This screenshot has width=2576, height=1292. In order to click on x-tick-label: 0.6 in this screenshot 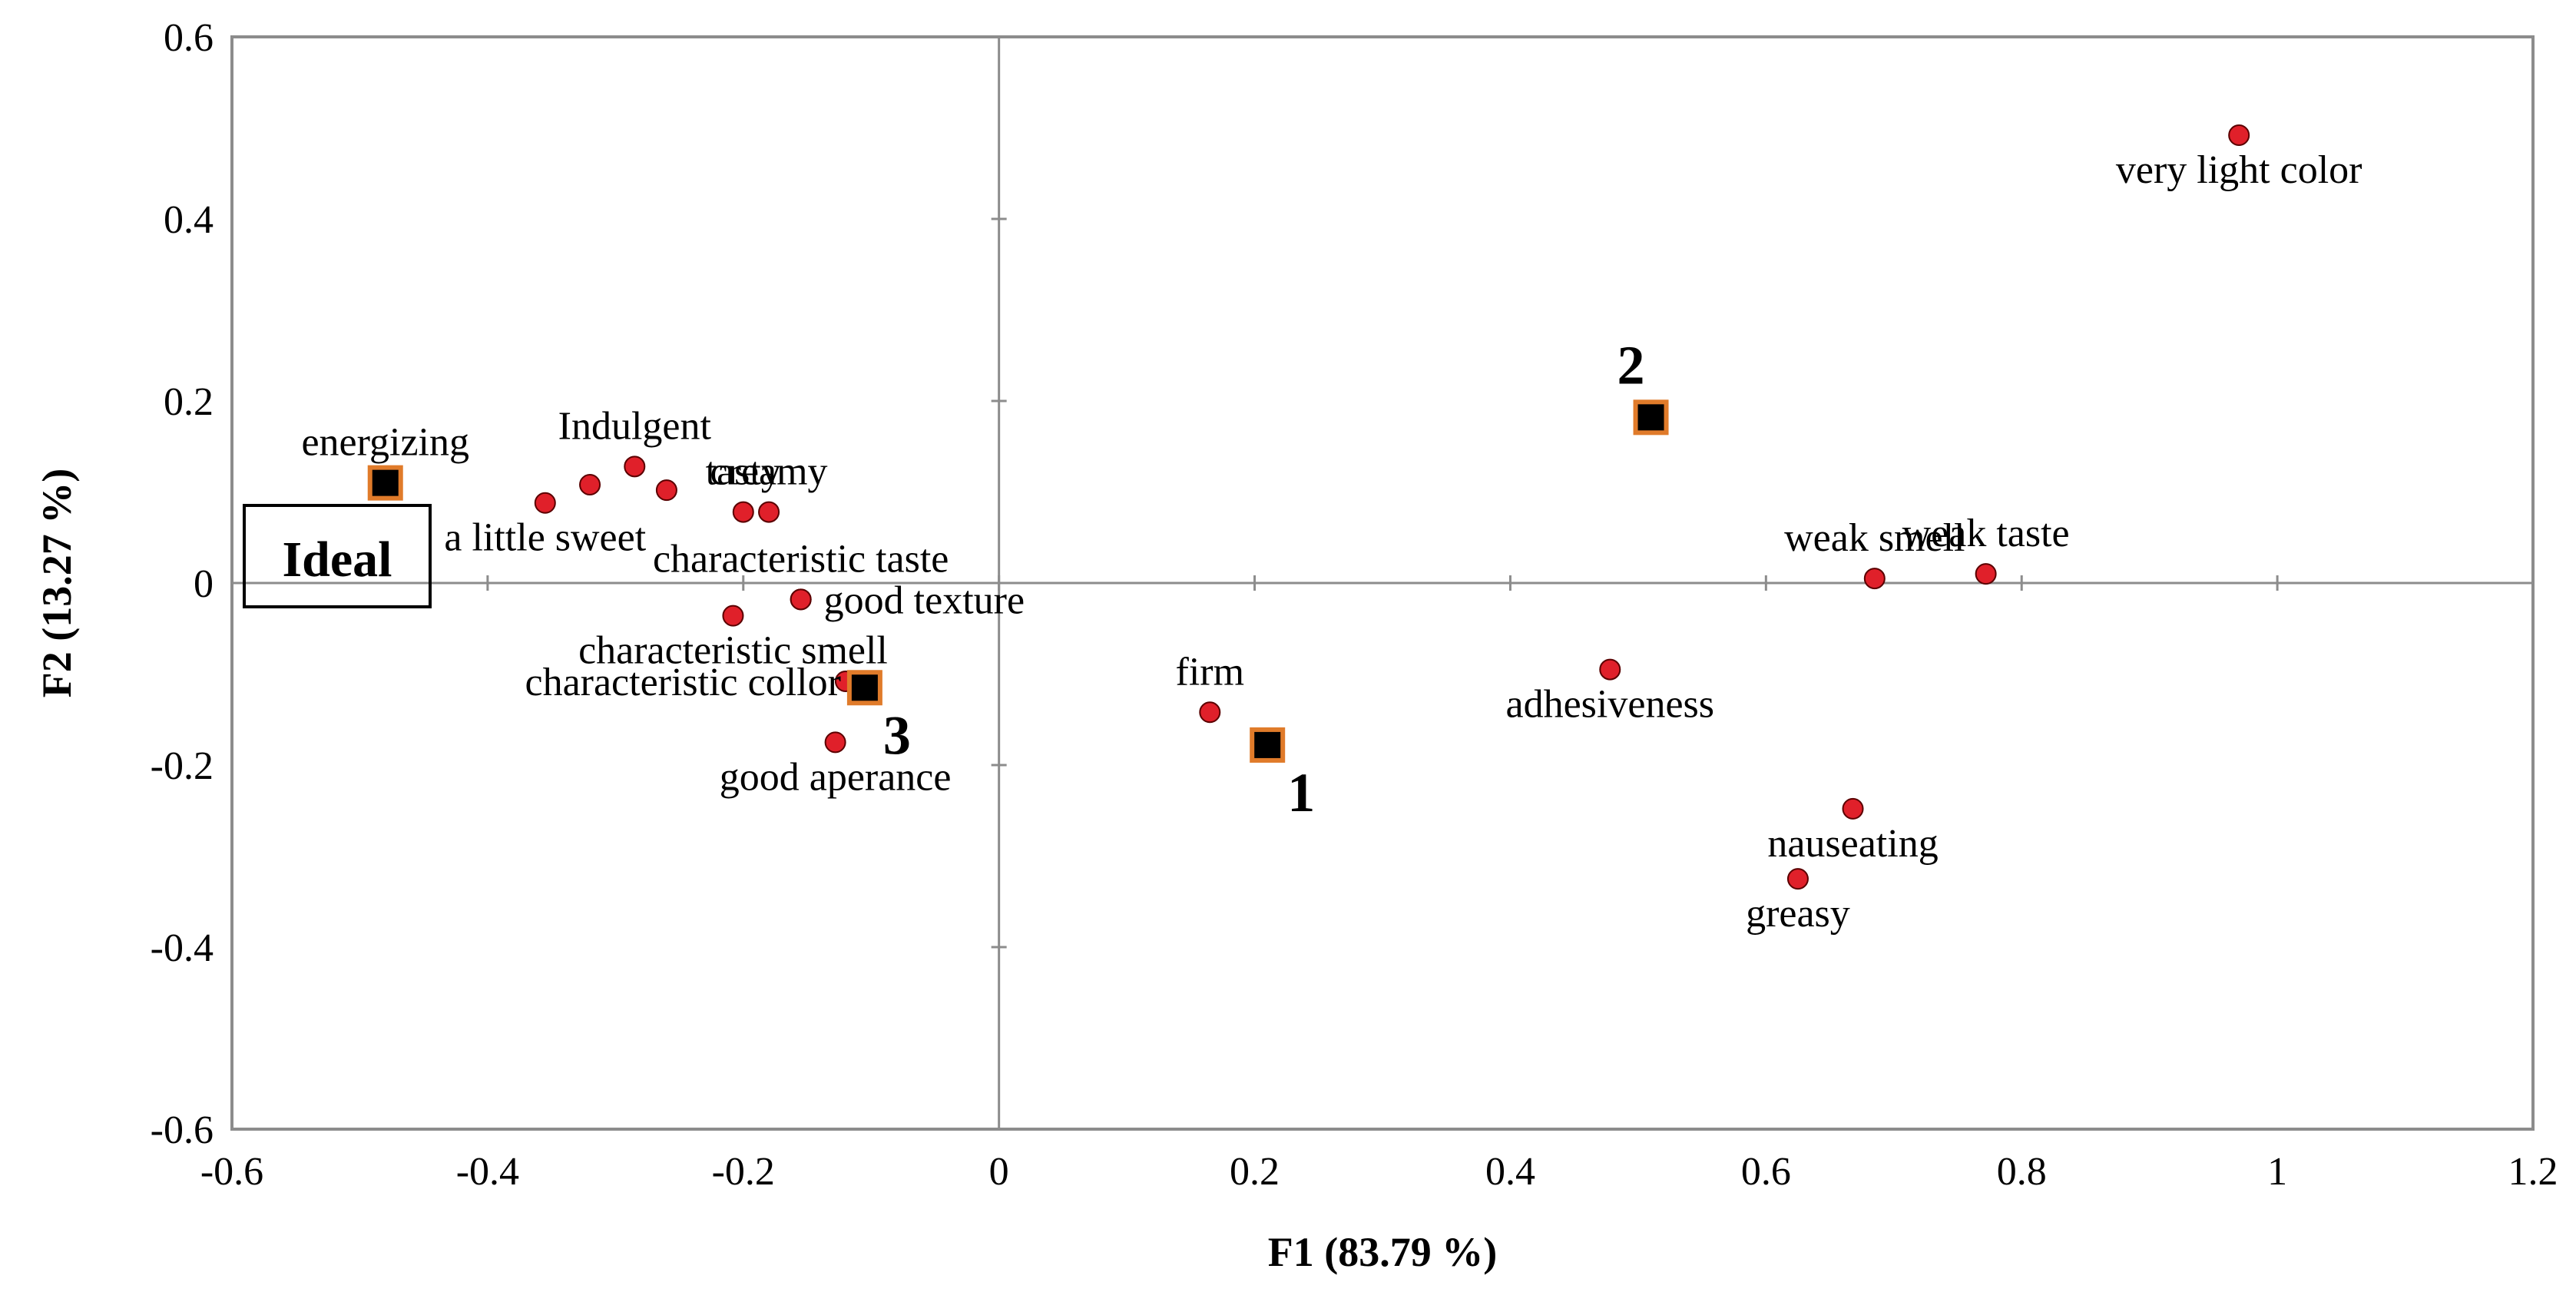, I will do `click(1766, 1172)`.